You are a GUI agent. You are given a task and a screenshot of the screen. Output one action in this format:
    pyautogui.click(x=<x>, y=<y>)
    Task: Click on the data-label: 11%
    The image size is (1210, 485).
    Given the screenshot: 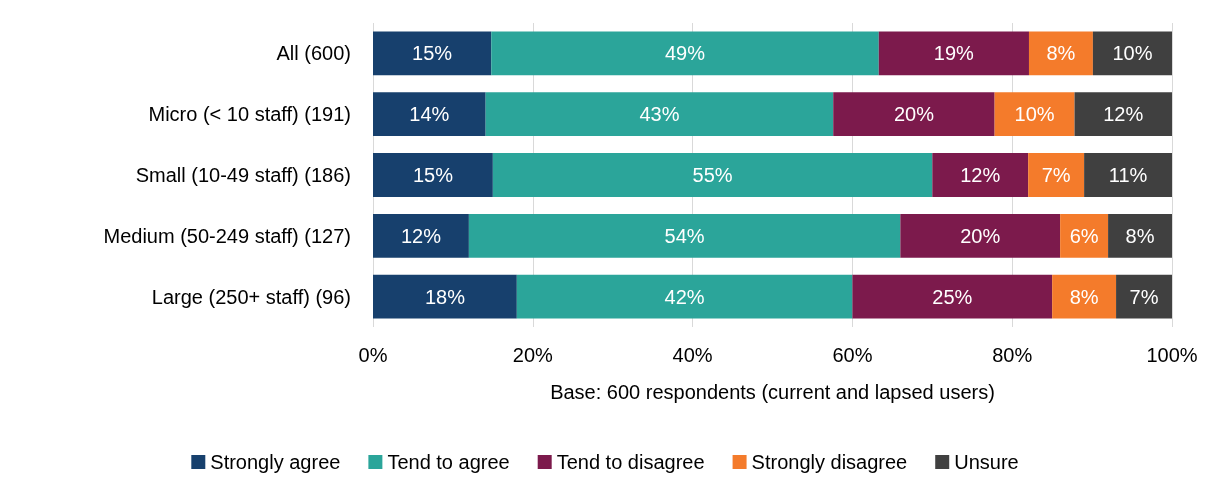 What is the action you would take?
    pyautogui.click(x=1128, y=175)
    